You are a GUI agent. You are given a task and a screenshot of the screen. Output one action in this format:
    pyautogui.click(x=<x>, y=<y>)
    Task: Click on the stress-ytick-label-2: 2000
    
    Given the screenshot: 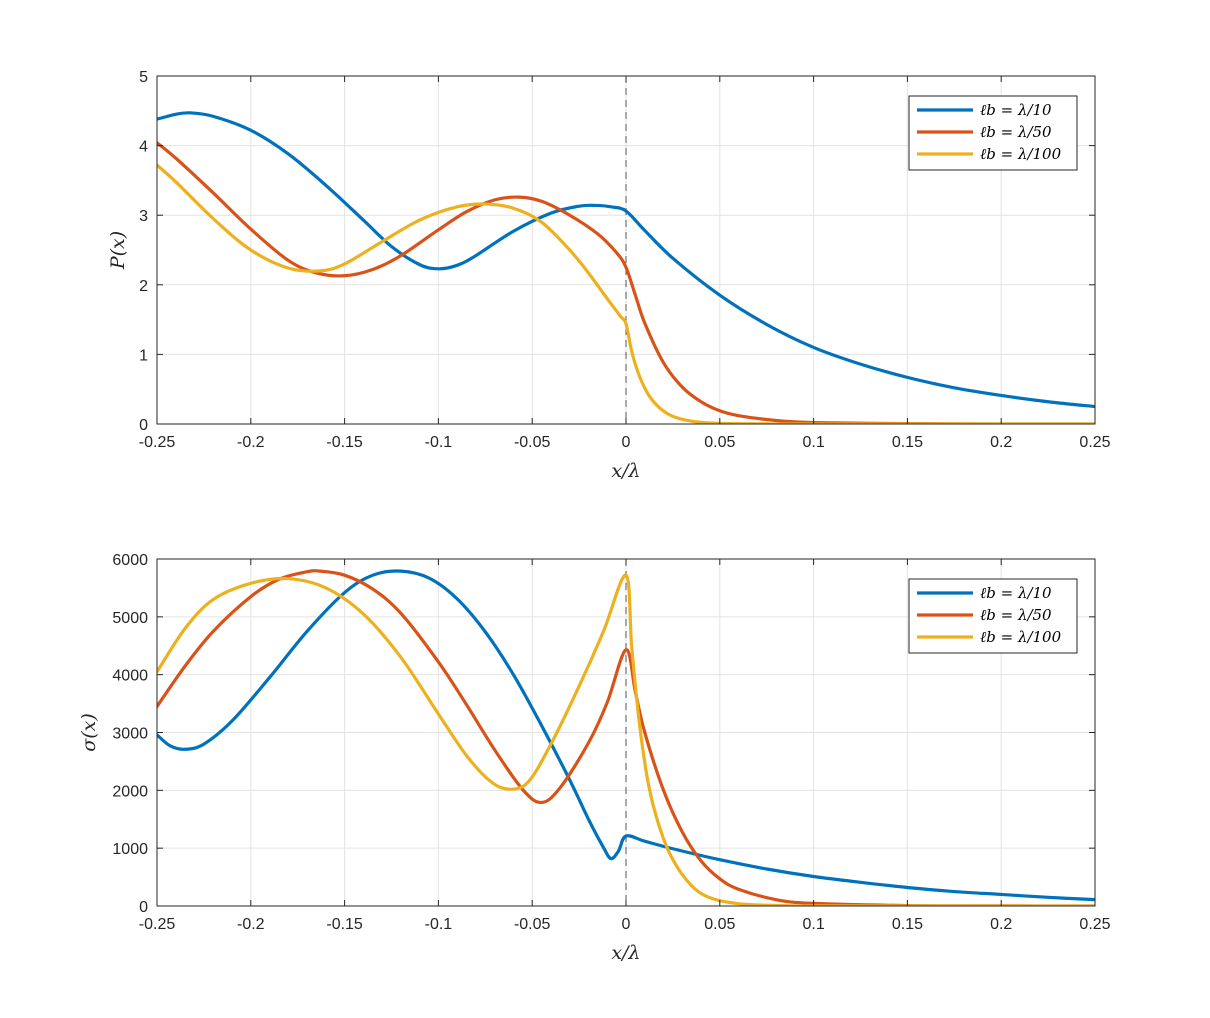 What is the action you would take?
    pyautogui.click(x=130, y=791)
    